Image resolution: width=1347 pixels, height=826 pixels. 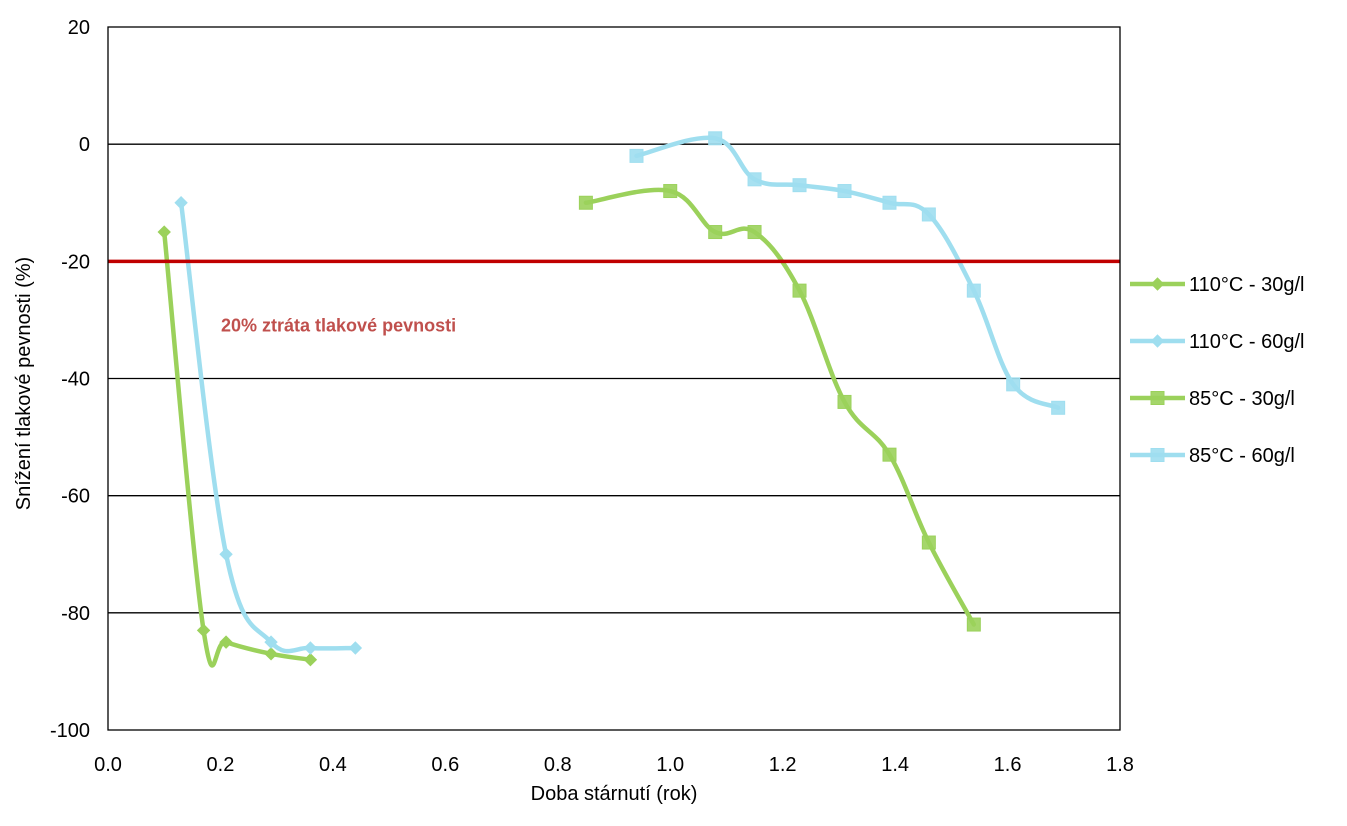 I want to click on threshold-label: 20% ztráta tlakové pevnosti, so click(x=338, y=325).